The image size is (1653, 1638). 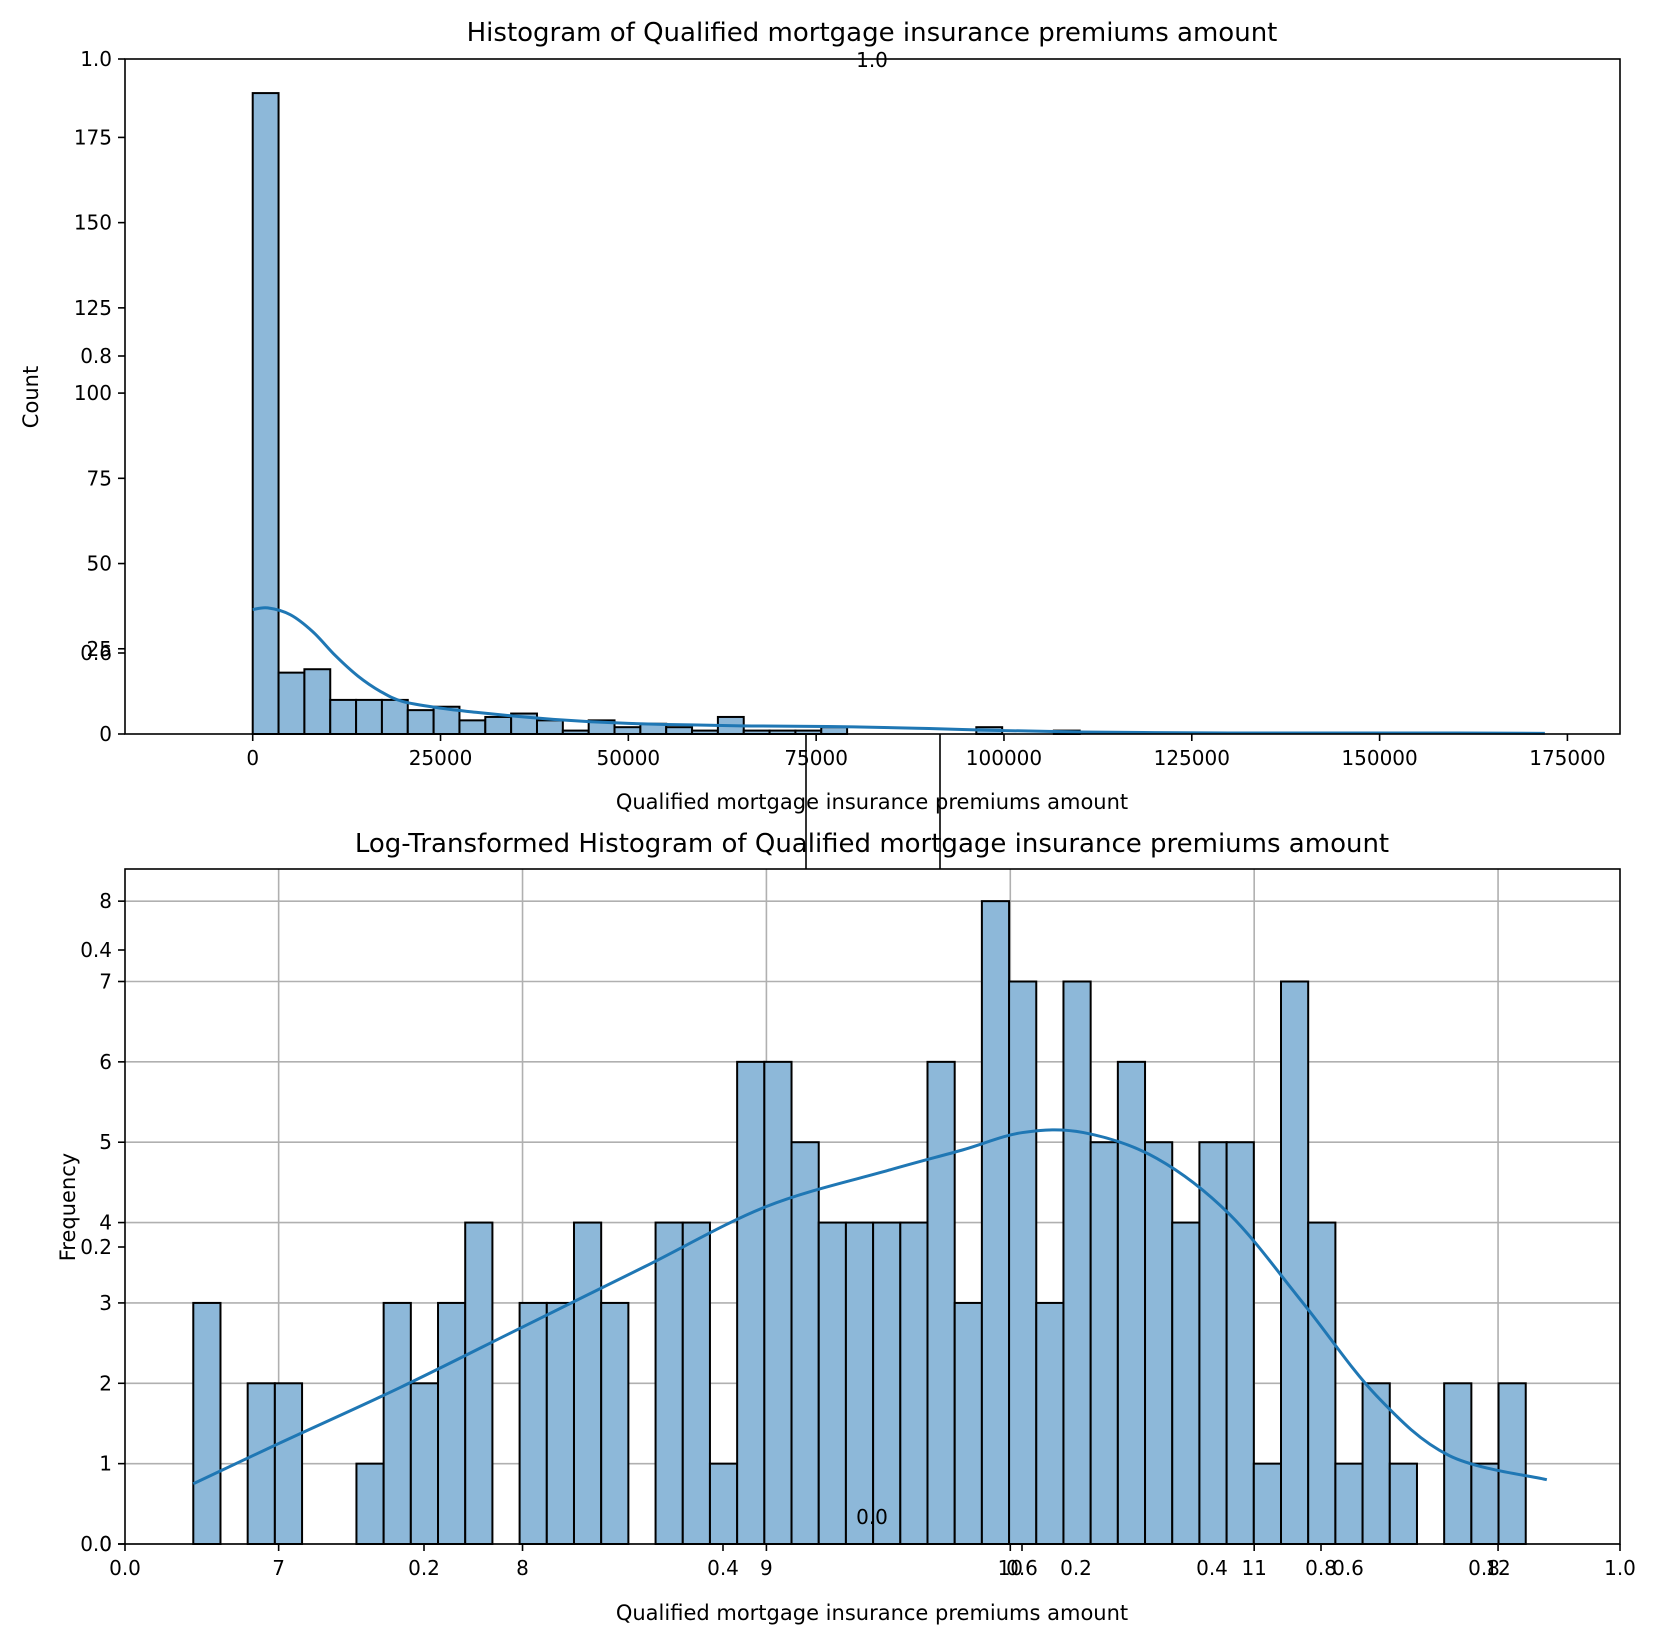 I want to click on x-tick-label: 125000, so click(x=1192, y=758).